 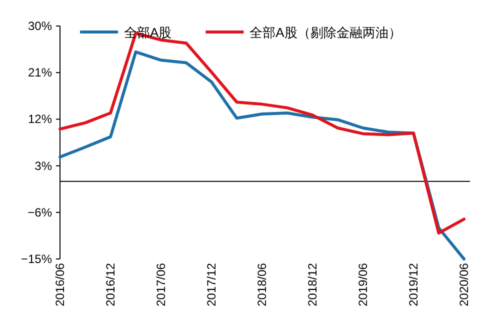 I want to click on y-tick-label: −6%, so click(x=40, y=212).